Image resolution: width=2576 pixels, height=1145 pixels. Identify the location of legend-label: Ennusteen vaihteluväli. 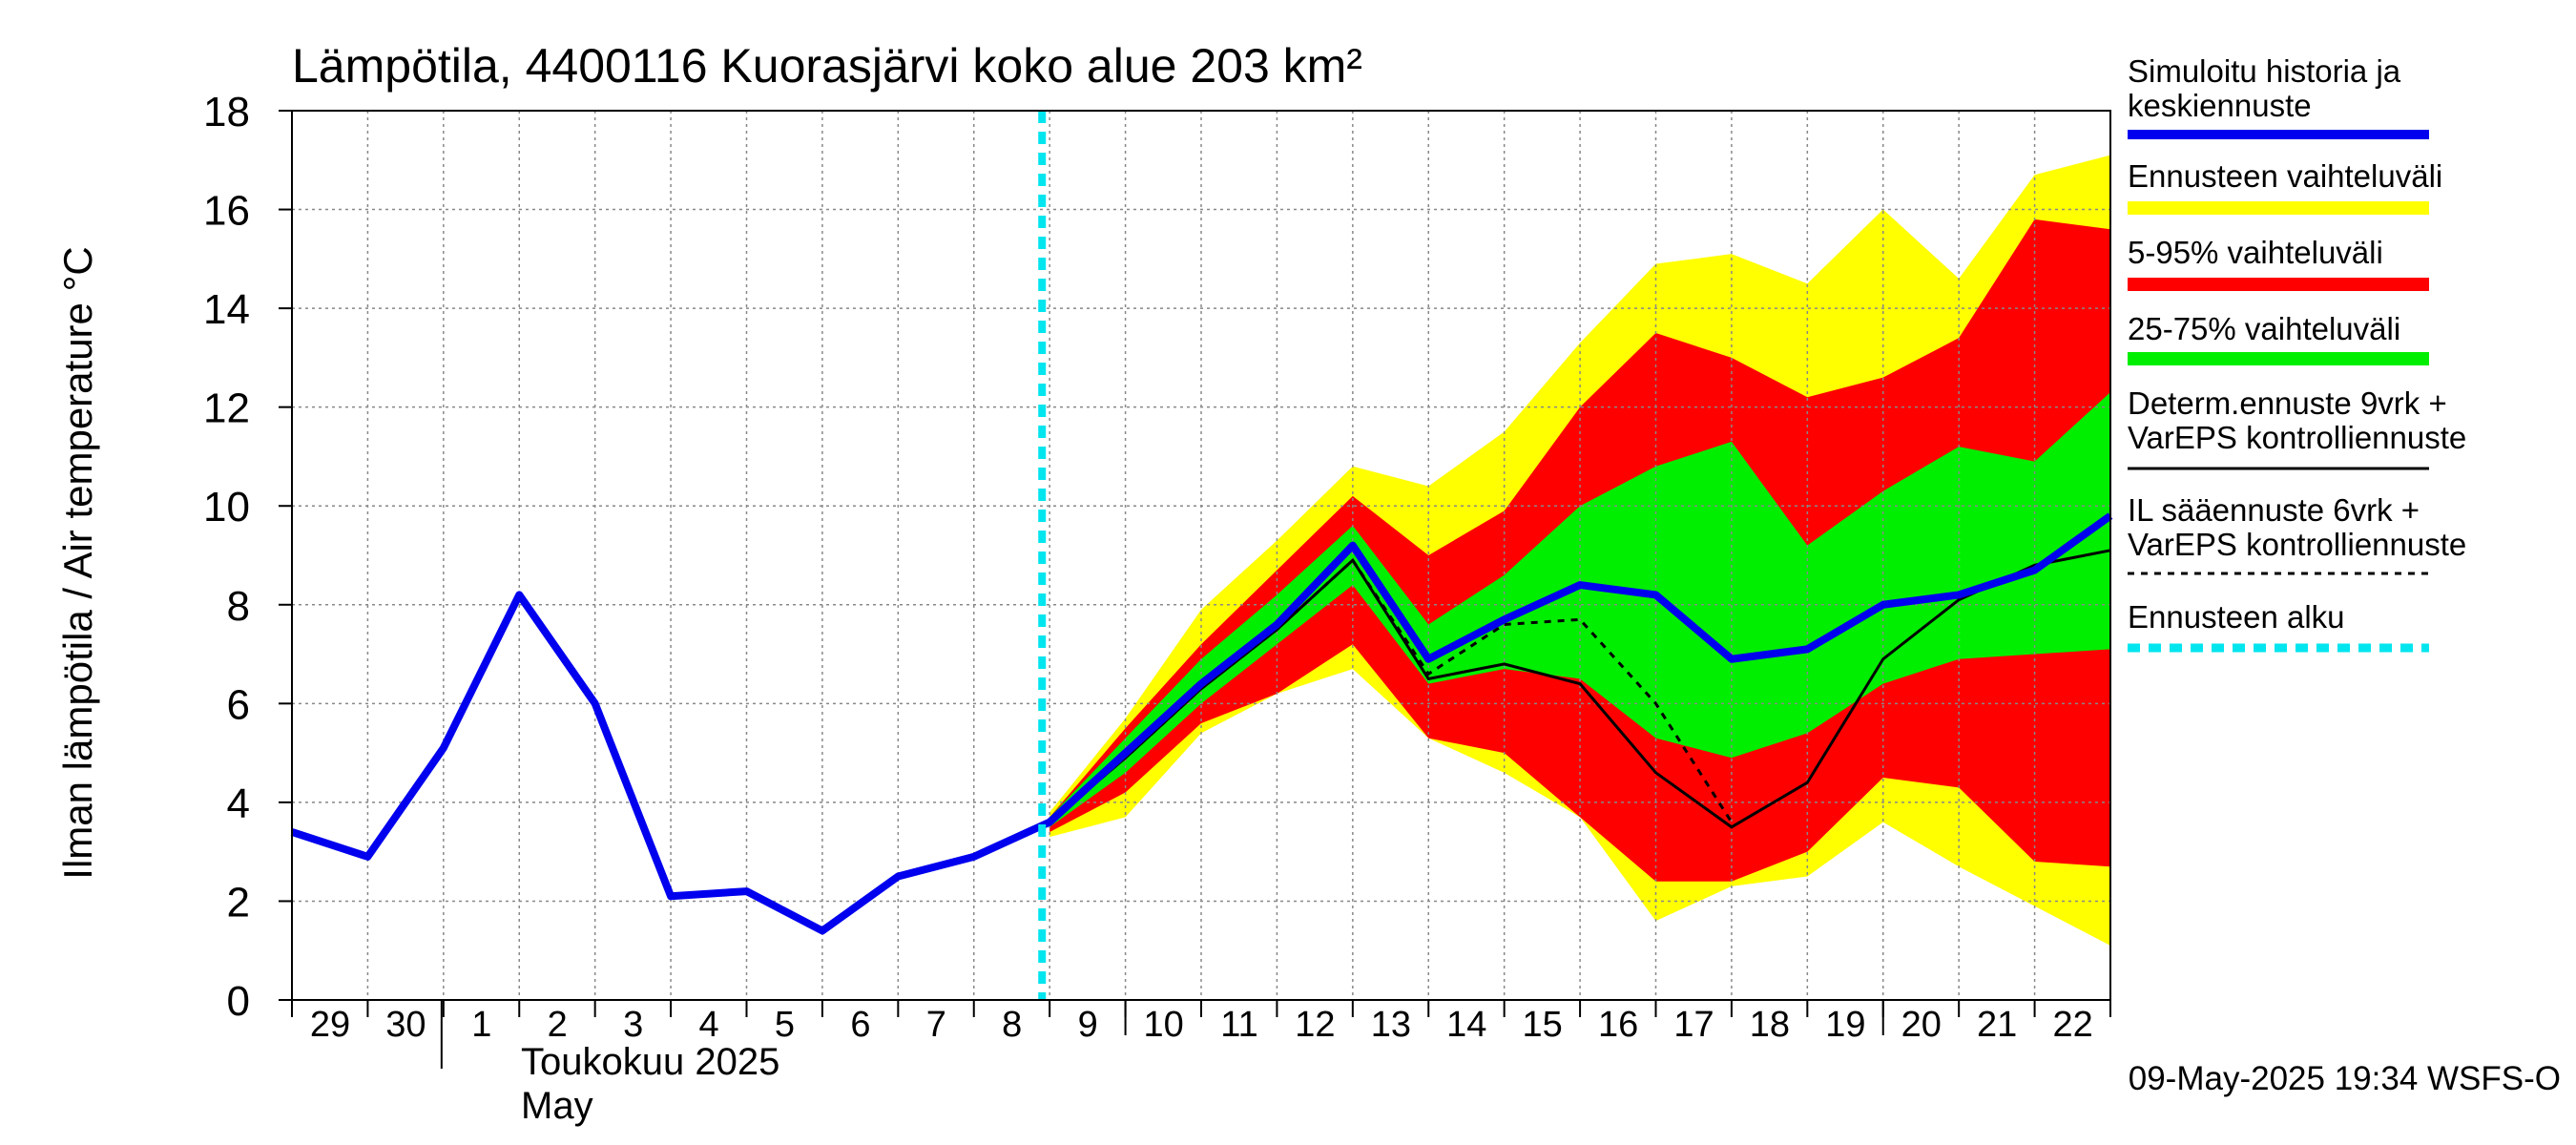
(2285, 176).